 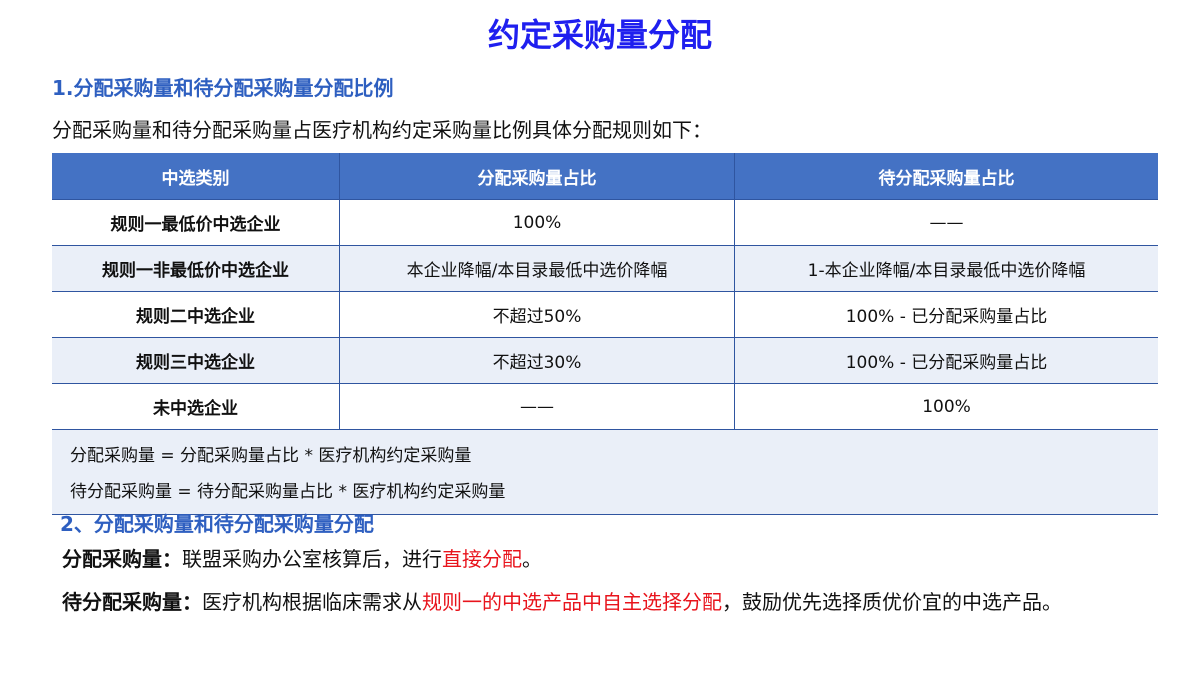 I want to click on cell-pending: 100%, so click(x=946, y=406).